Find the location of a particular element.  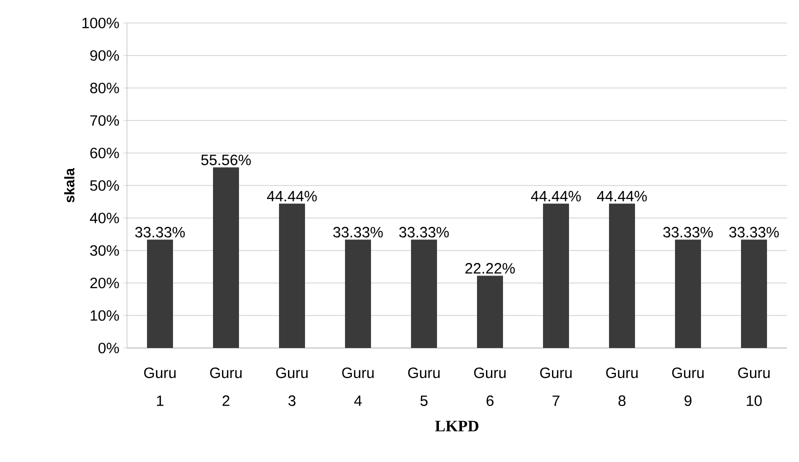

y-tick-label: 10% is located at coordinates (104, 315).